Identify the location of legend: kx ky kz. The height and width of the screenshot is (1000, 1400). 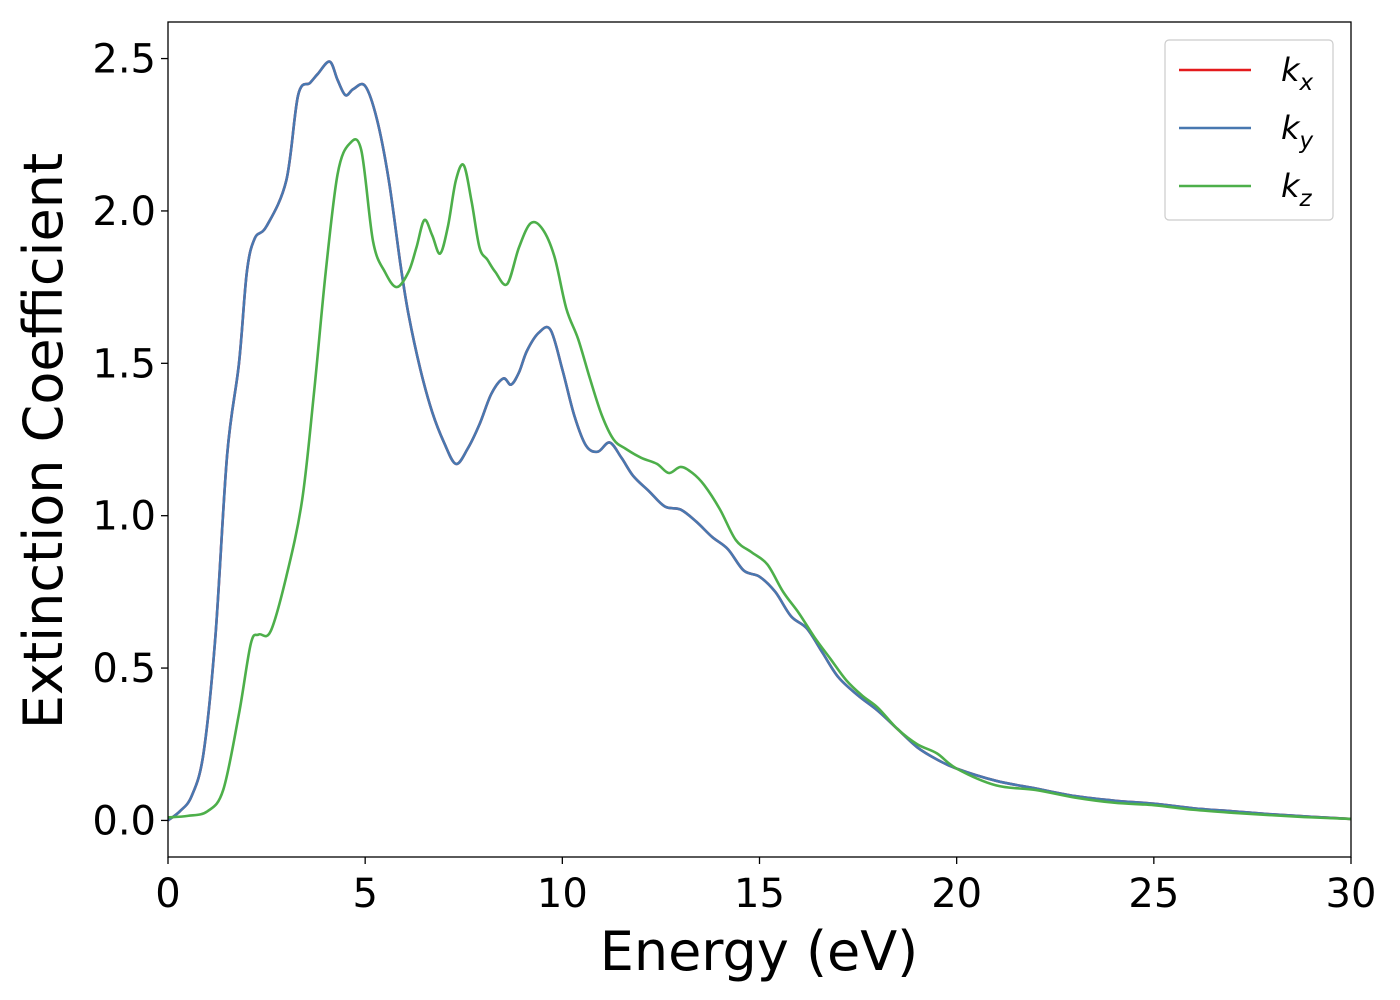
(1249, 130).